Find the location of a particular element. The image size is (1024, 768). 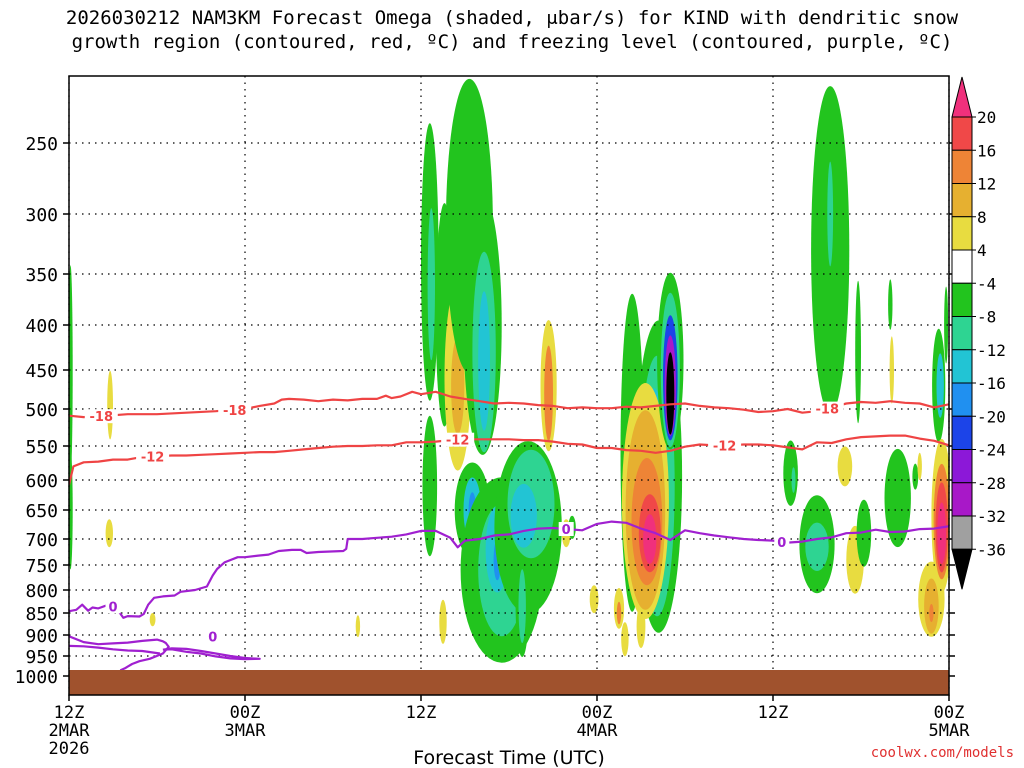

y-tick-label: 700 is located at coordinates (41, 540).